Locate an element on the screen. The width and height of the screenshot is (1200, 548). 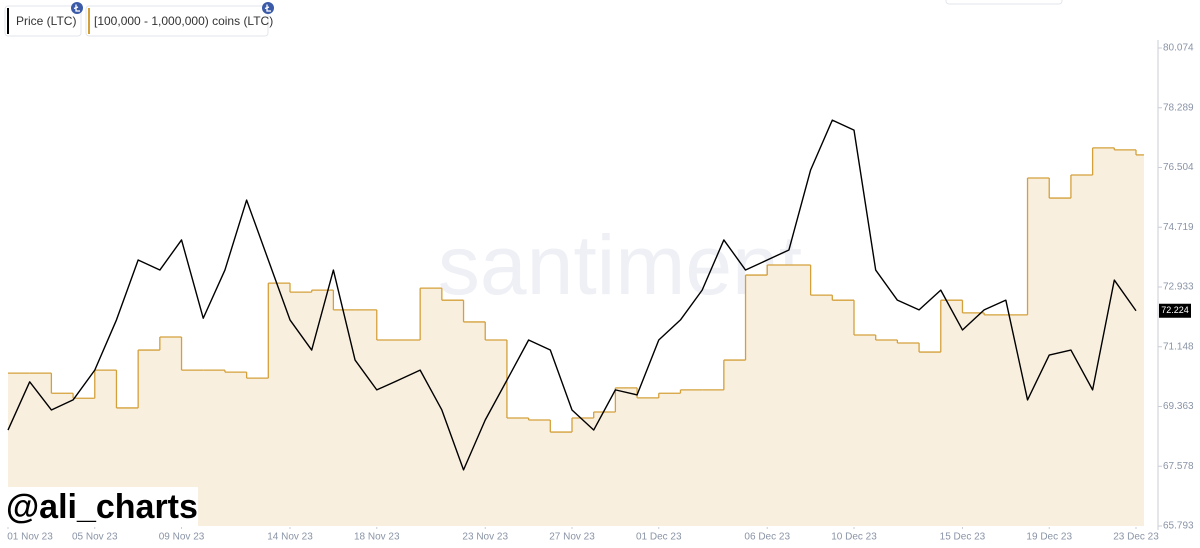
y-tick-label: 67.578 is located at coordinates (1178, 466).